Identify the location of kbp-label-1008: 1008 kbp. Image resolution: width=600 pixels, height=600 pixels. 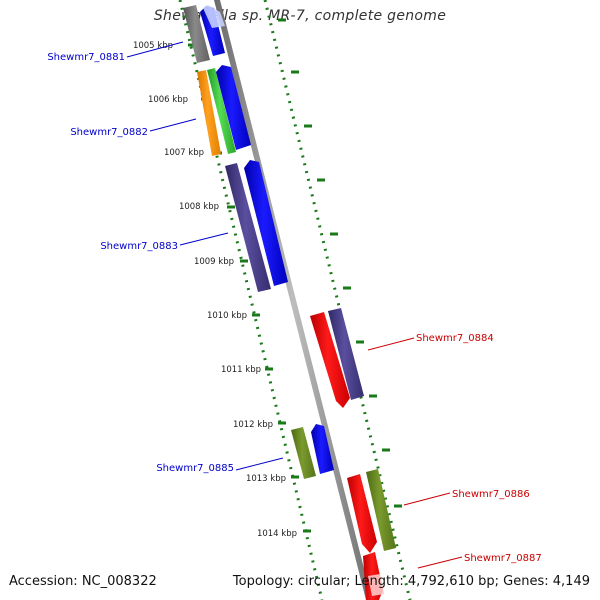
(199, 207).